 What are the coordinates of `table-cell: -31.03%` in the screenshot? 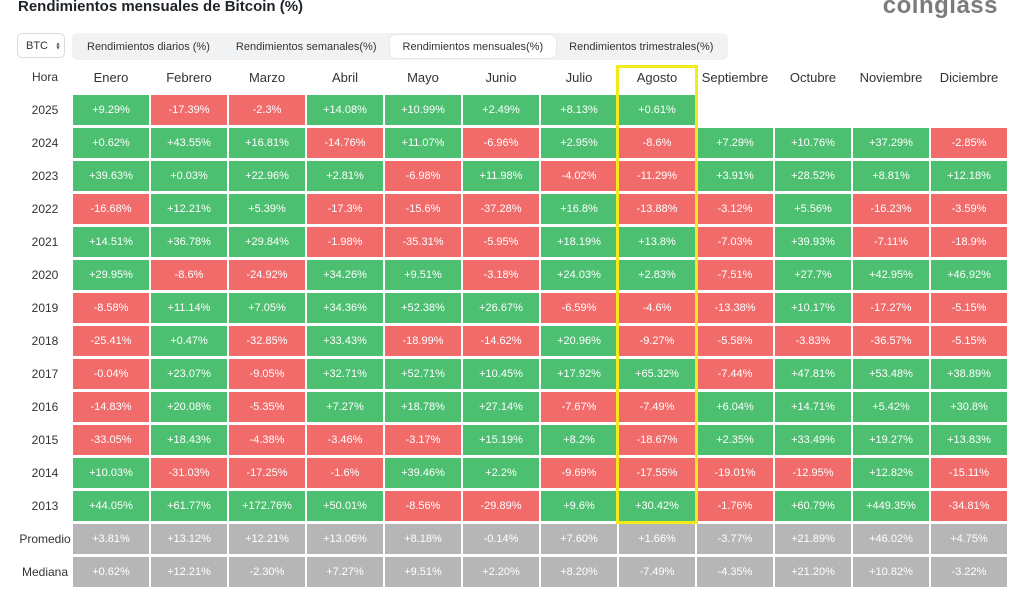 It's located at (189, 473).